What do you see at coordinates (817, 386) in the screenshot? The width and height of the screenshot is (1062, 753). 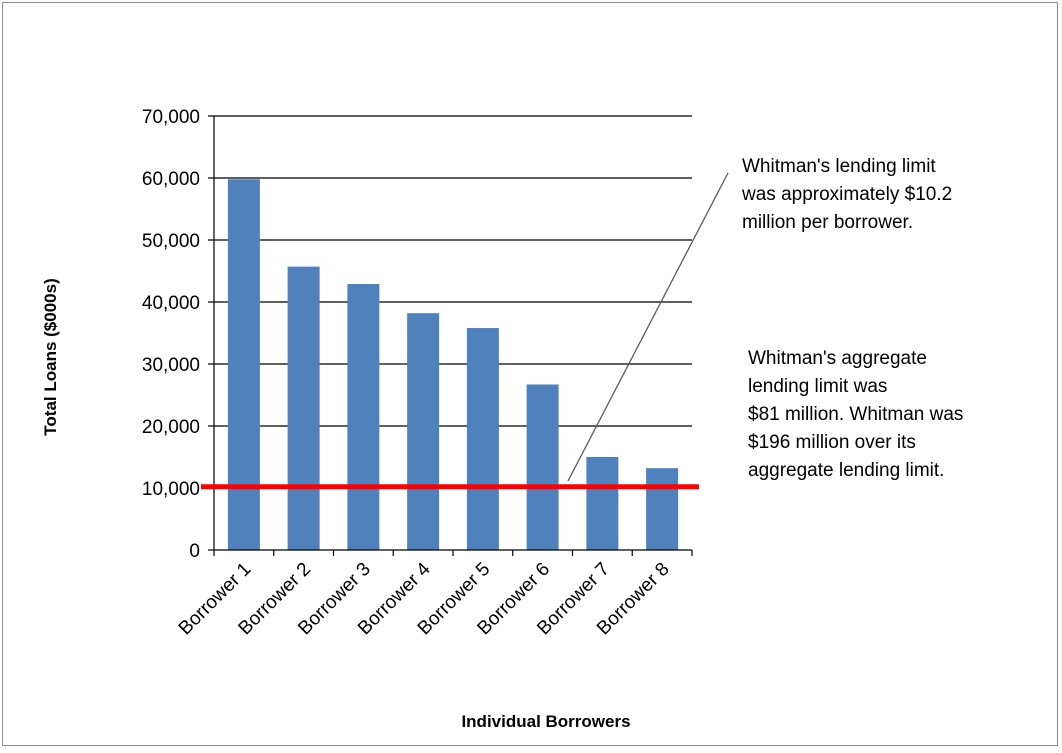 I see `annotation-line: lending limit was` at bounding box center [817, 386].